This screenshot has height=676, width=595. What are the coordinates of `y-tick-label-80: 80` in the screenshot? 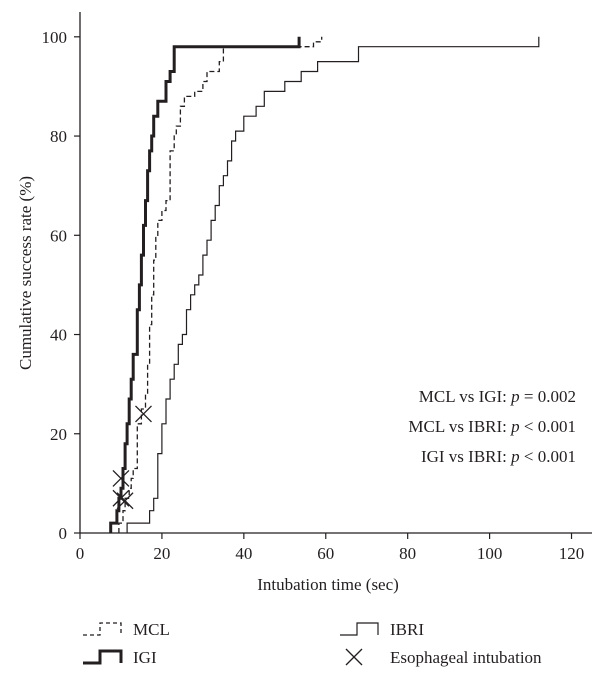 It's located at (58, 136).